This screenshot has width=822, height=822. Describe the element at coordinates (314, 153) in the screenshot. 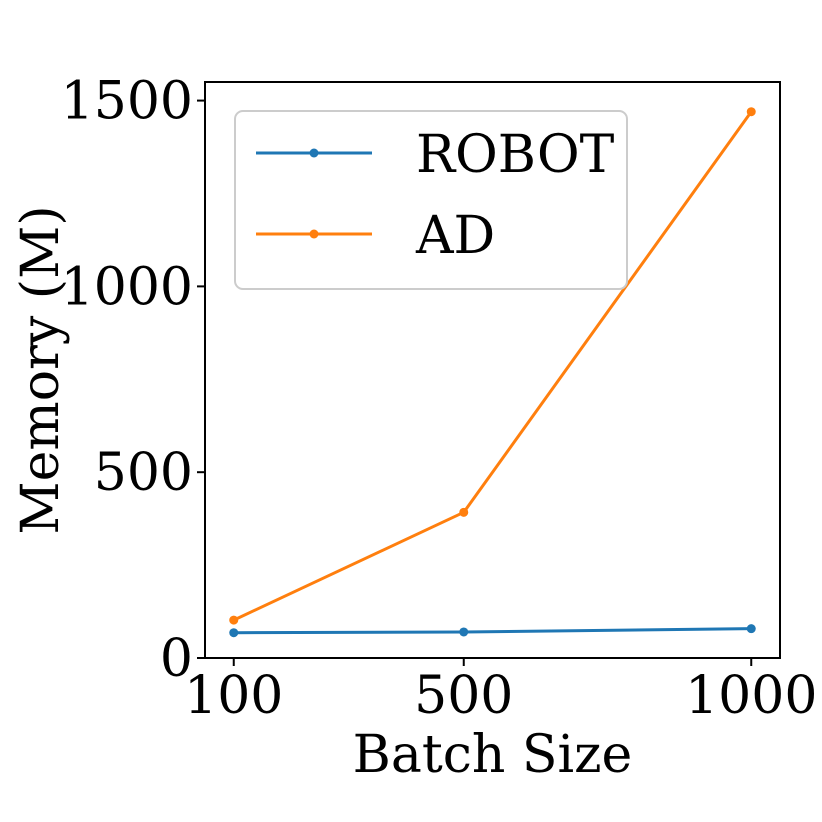

I see `legend-marker-robot` at that location.